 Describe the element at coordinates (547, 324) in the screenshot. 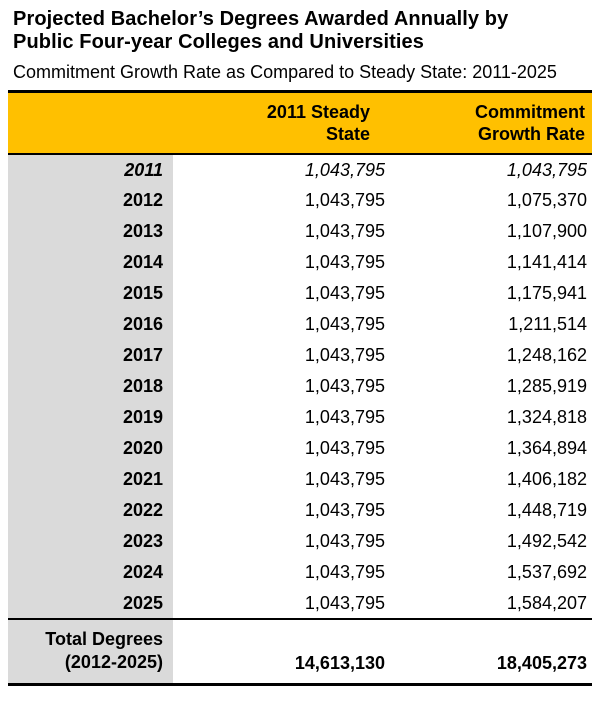

I see `commitment-value-cell: 1,211,514` at that location.